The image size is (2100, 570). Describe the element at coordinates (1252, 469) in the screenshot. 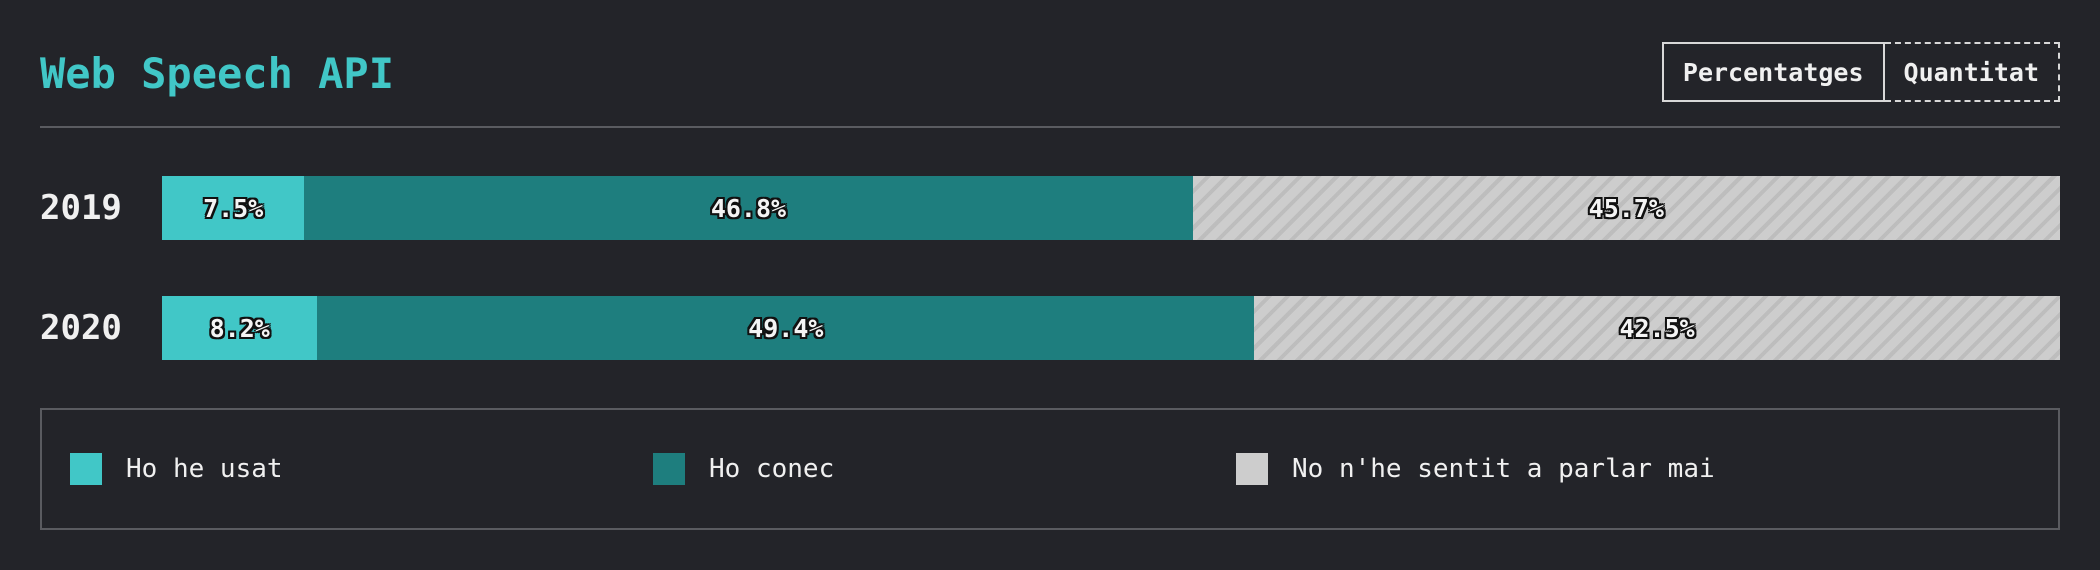

I see `legend-swatch-never-heard` at that location.